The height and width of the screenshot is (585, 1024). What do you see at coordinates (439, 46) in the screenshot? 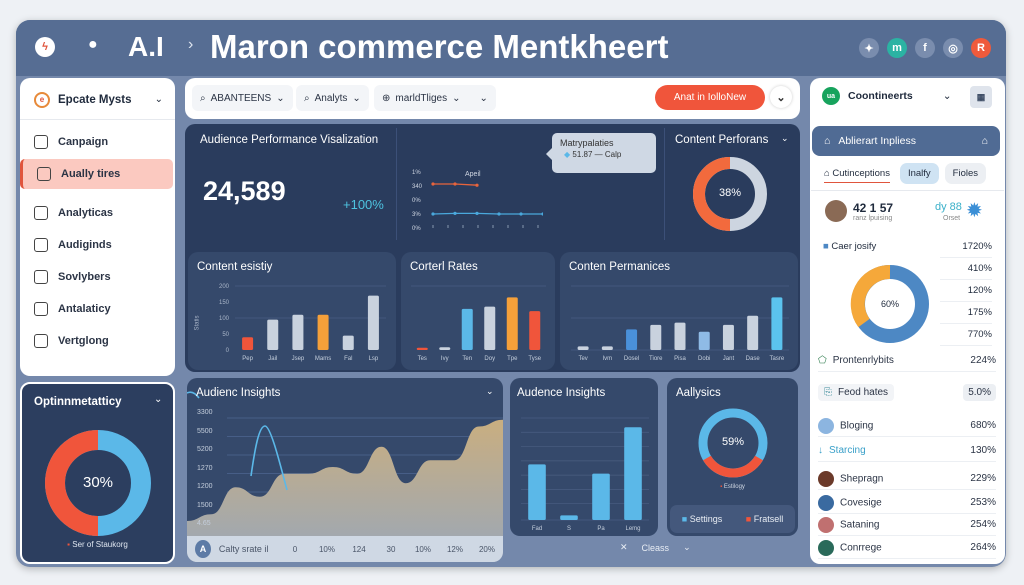
I see `page-title: Maron commerce Mentkheert` at bounding box center [439, 46].